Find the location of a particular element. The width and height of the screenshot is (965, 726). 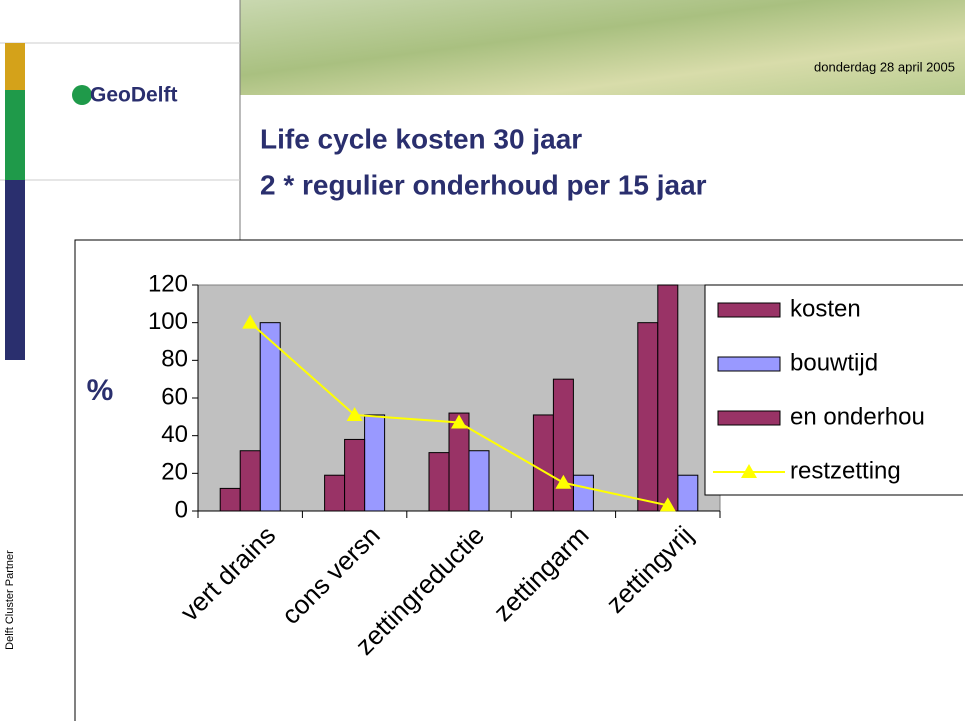

legend-label: bouwtijd is located at coordinates (834, 362).